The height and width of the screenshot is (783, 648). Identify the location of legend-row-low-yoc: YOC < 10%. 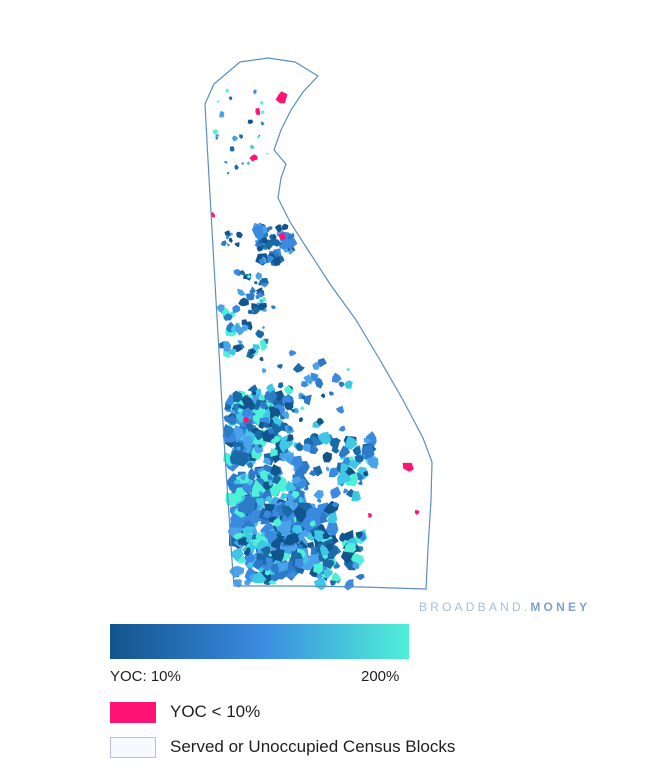
(185, 712).